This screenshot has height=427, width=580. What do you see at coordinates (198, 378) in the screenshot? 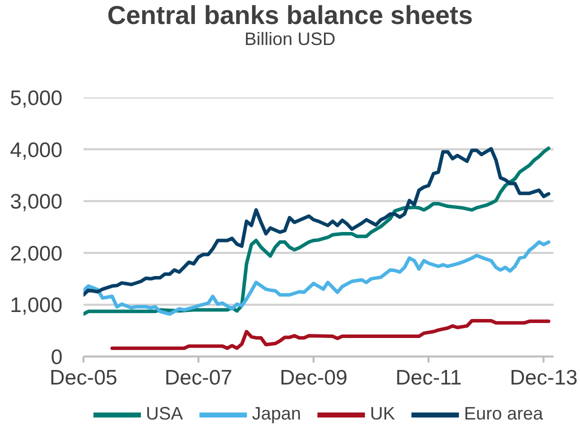
I see `x-tick-label: Dec-07` at bounding box center [198, 378].